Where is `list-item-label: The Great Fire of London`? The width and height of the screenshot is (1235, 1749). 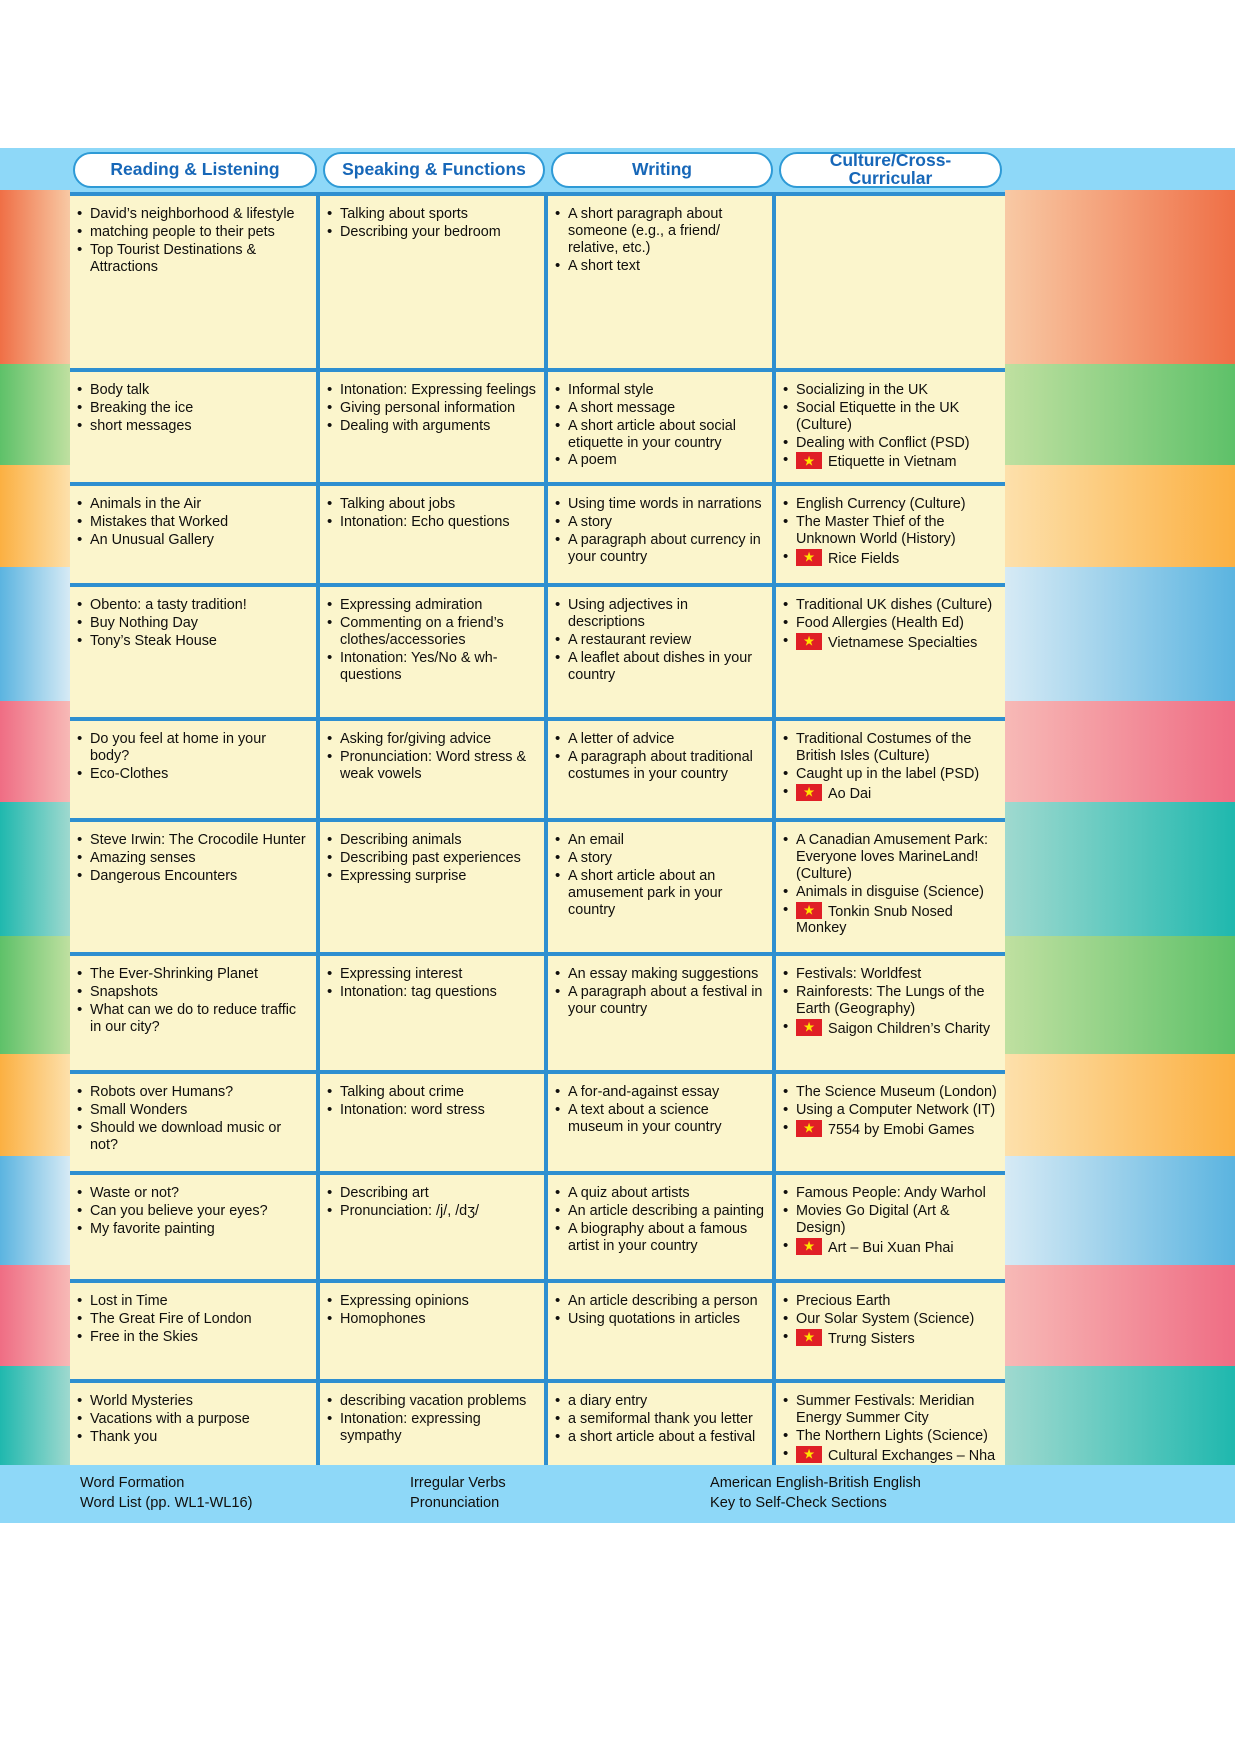
list-item-label: The Great Fire of London is located at coordinates (171, 1319).